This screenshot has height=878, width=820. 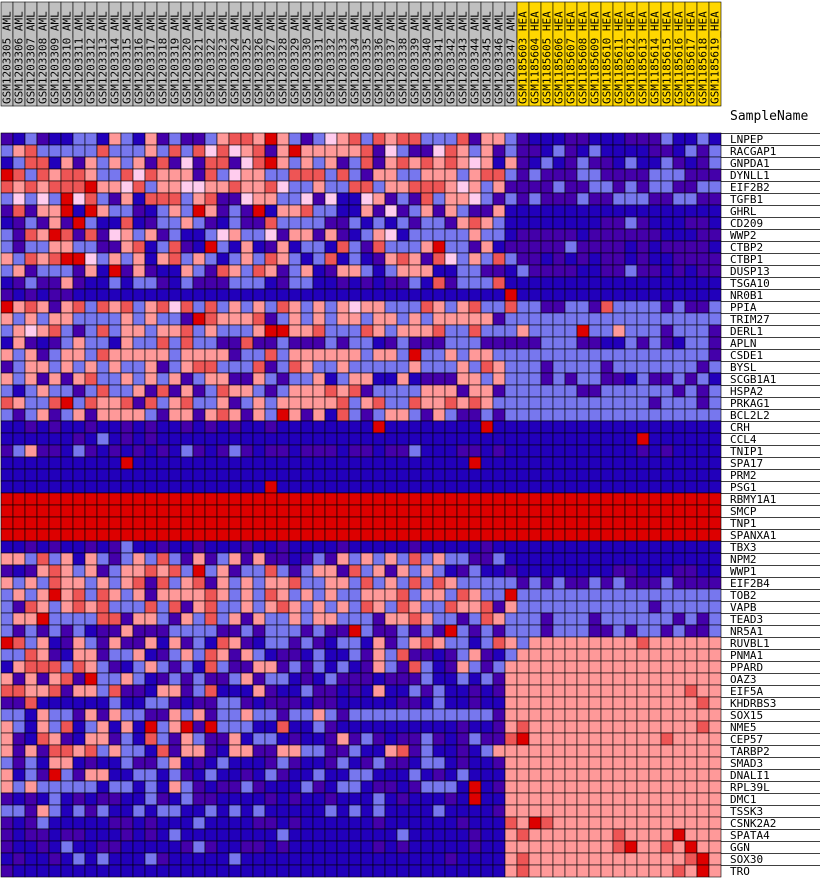 What do you see at coordinates (753, 379) in the screenshot?
I see `row-label: SCGB1A1` at bounding box center [753, 379].